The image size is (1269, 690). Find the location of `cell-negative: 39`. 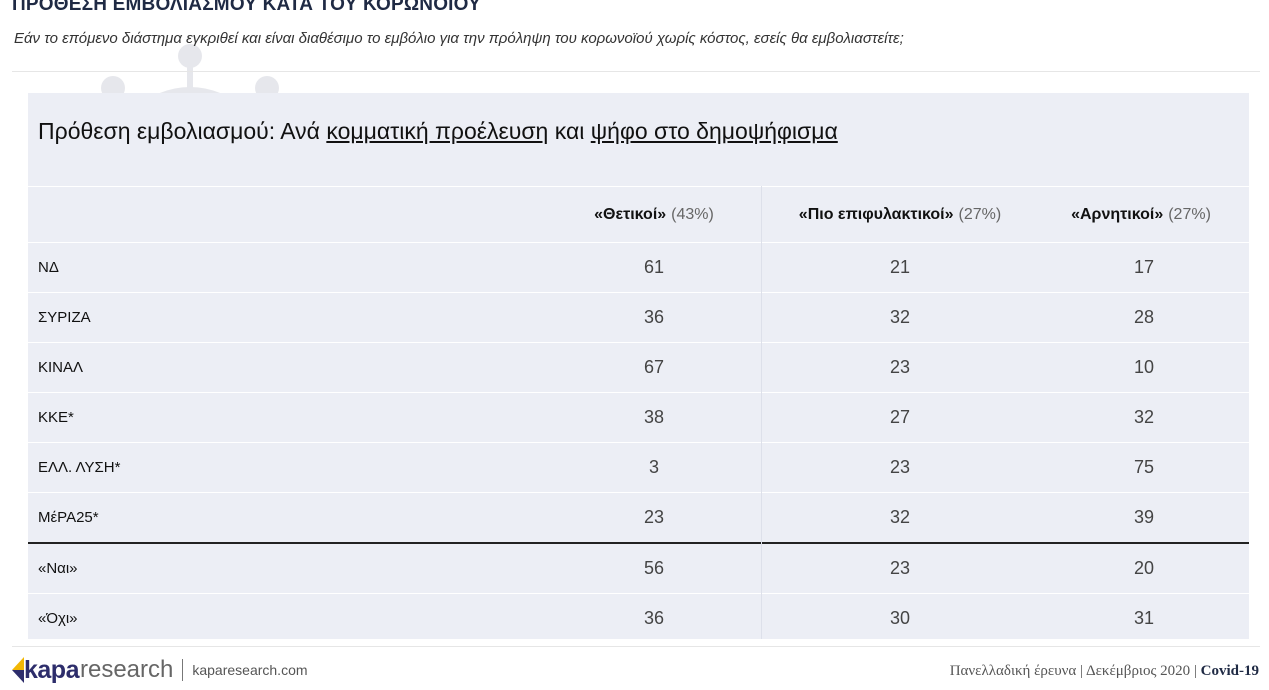

cell-negative: 39 is located at coordinates (1144, 517).